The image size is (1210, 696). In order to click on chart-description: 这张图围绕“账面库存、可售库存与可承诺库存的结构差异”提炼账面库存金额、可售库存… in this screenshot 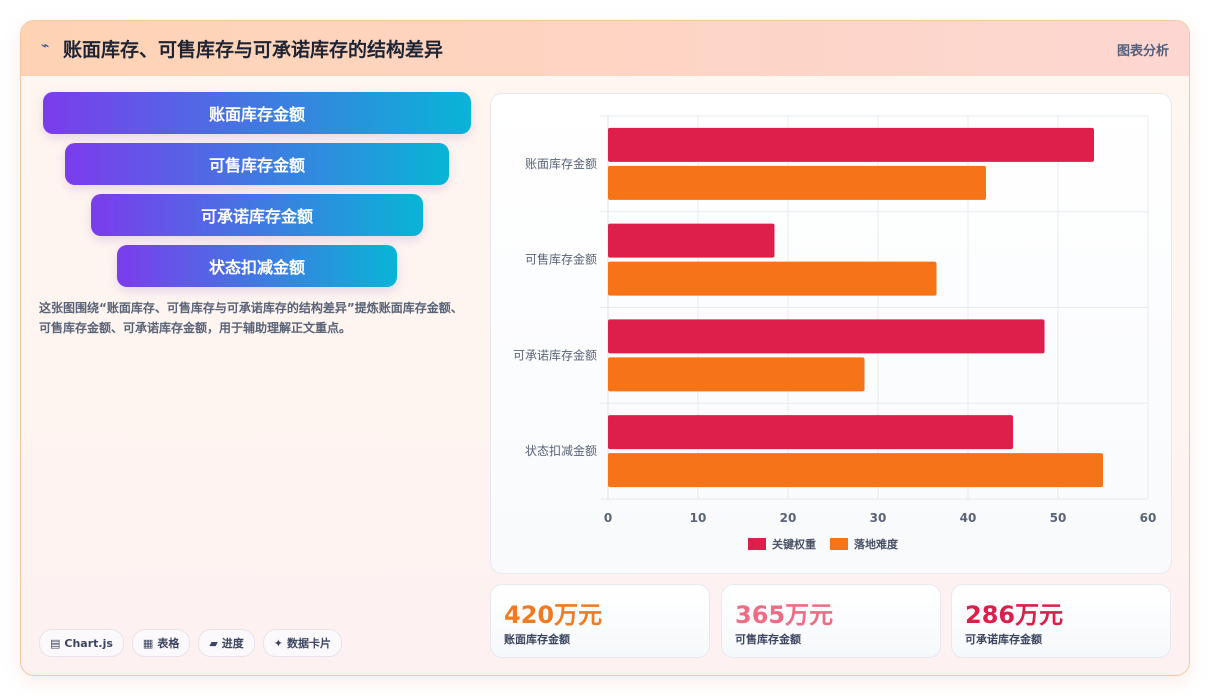, I will do `click(251, 318)`.